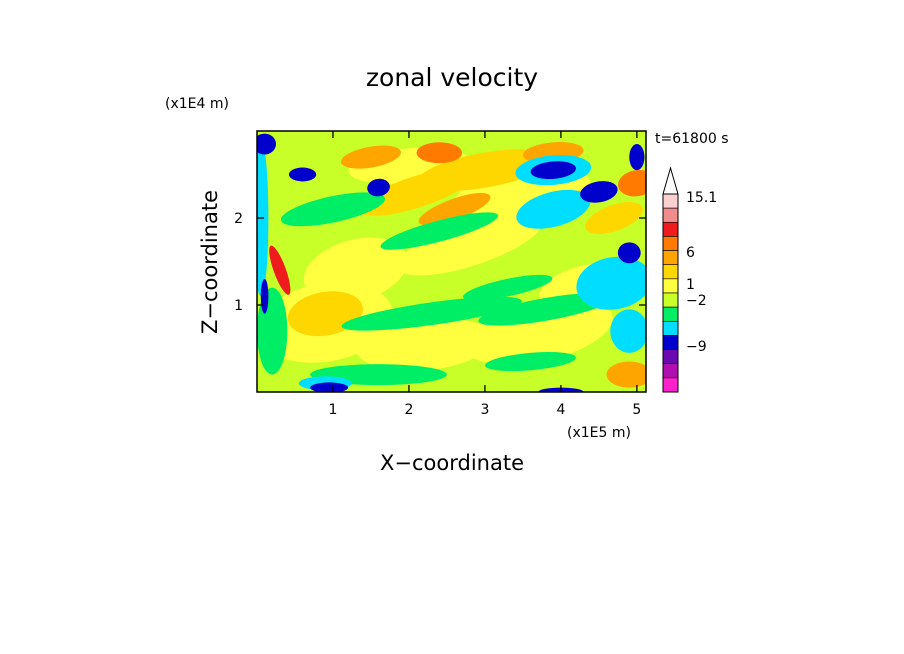  I want to click on colorbar-label: 1, so click(690, 285).